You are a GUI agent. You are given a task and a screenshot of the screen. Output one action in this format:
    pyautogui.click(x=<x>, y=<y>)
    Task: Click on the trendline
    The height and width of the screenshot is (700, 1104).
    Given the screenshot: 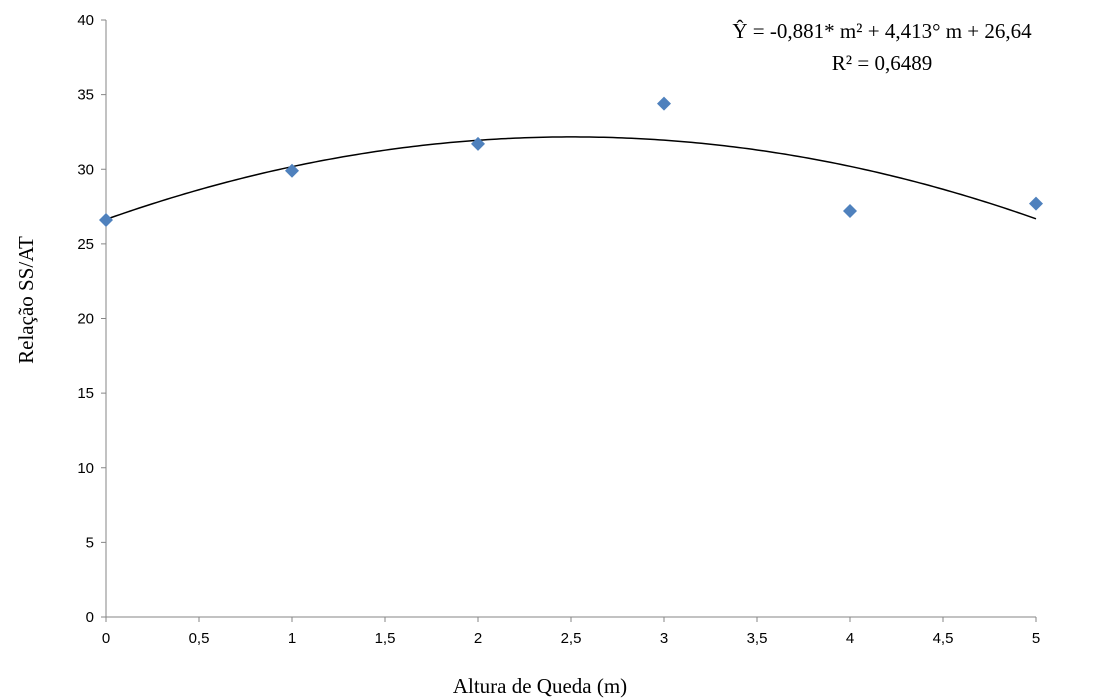 What is the action you would take?
    pyautogui.click(x=571, y=178)
    